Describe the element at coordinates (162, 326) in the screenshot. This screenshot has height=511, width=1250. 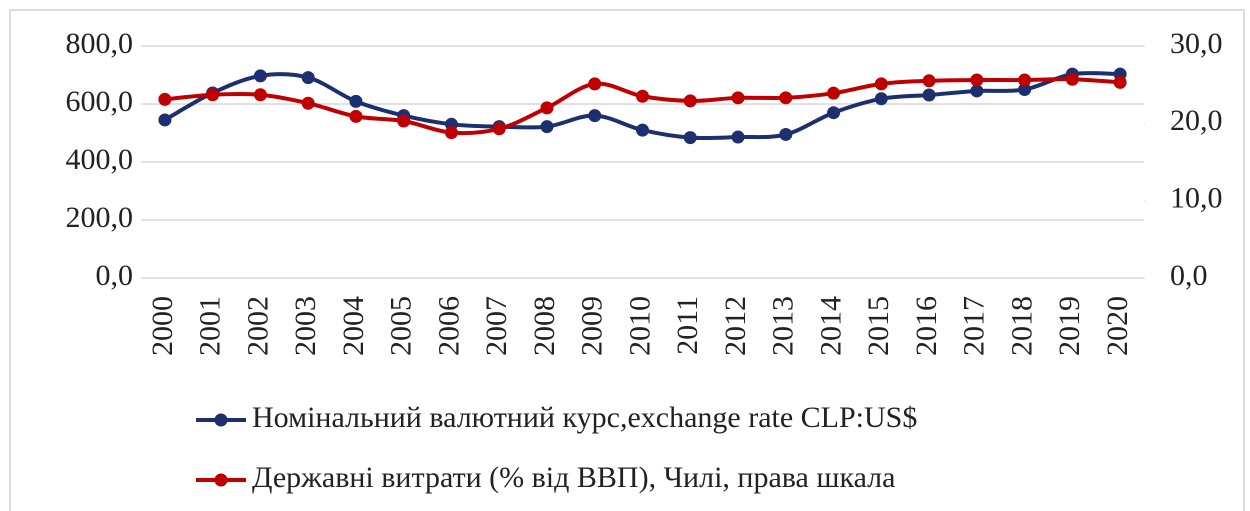
I see `x-tick-label: 2000` at that location.